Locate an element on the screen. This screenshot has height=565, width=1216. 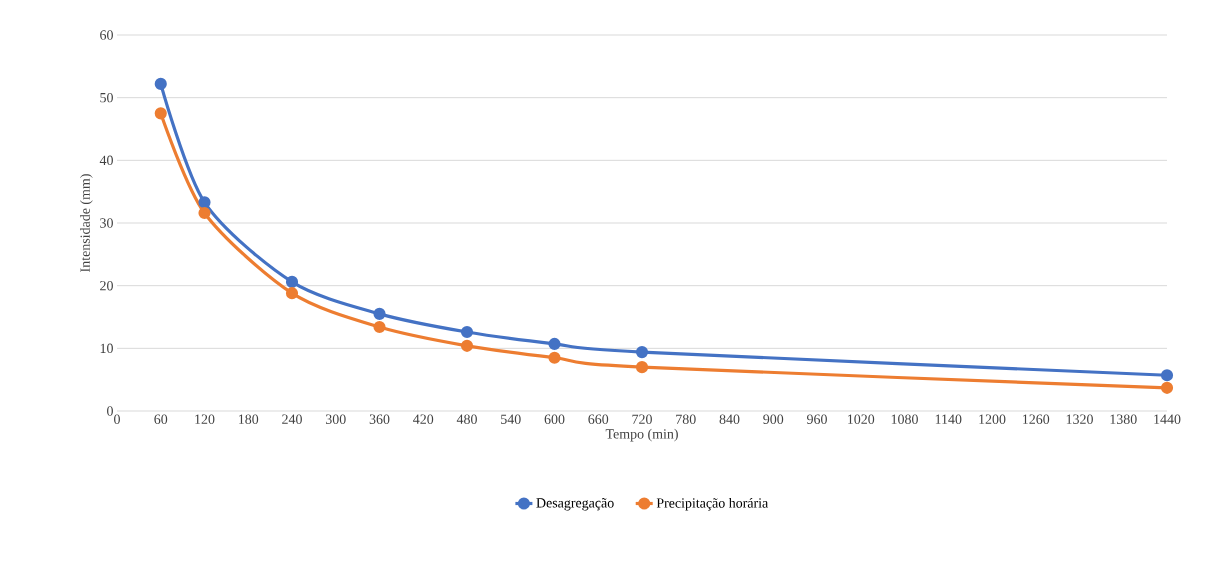
x-tick-label: 180 is located at coordinates (249, 419).